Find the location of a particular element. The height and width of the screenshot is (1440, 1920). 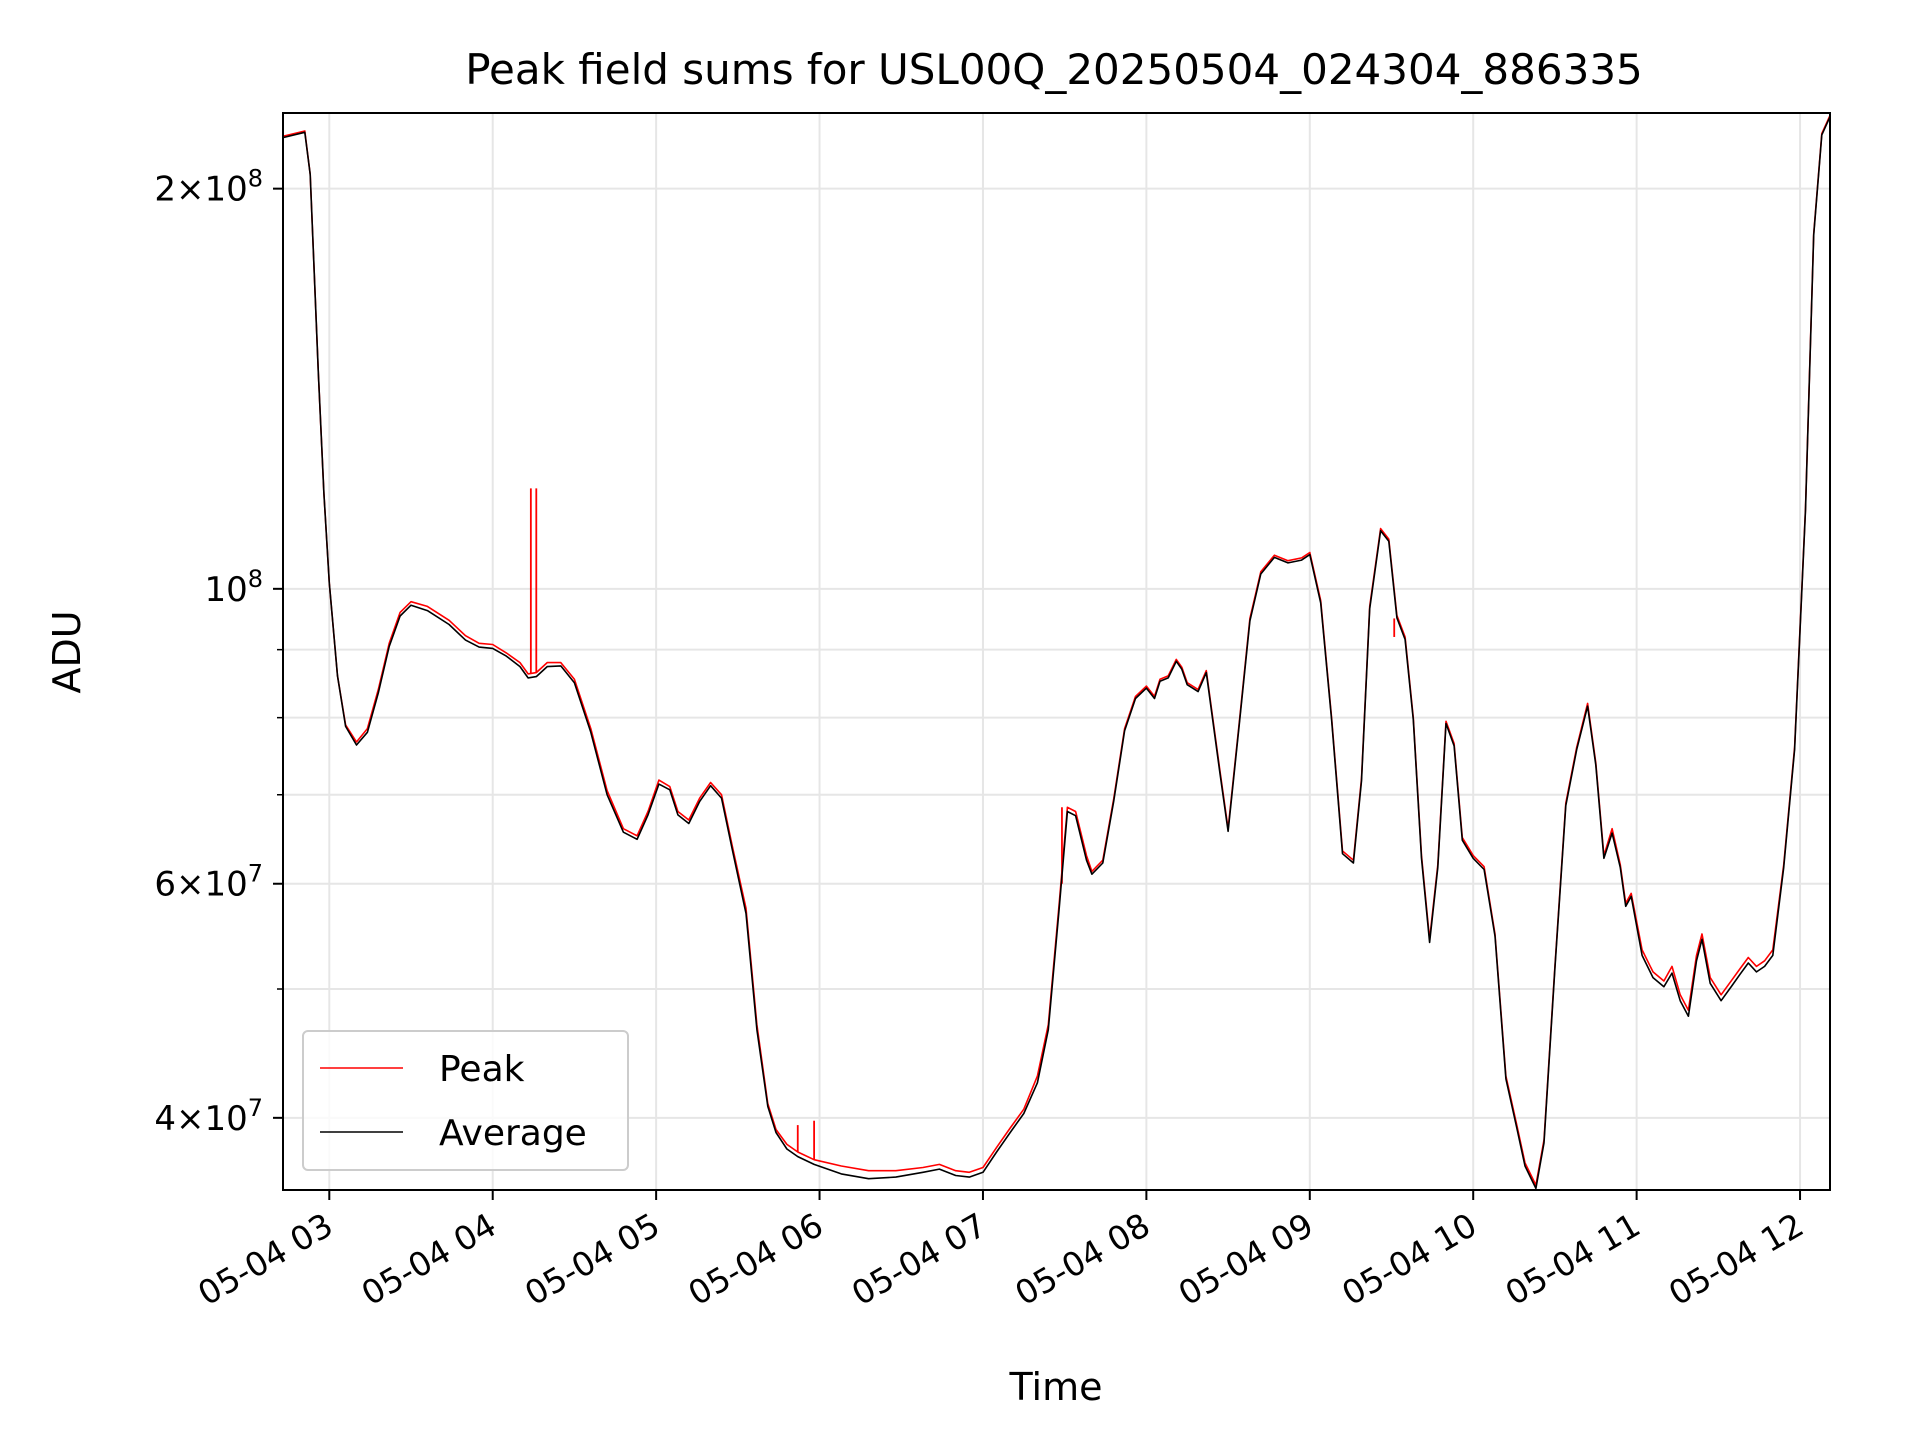

y-axis-label: ADU is located at coordinates (67, 651).